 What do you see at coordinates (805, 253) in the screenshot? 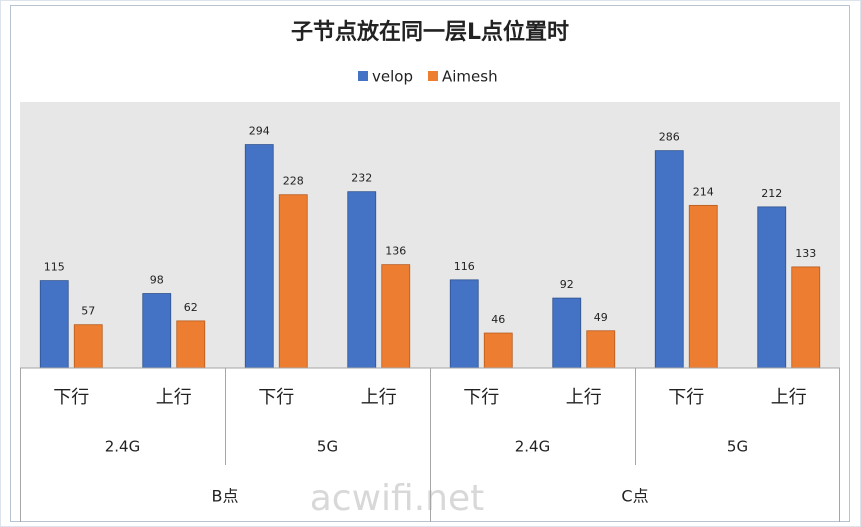
I see `data-label: 133` at bounding box center [805, 253].